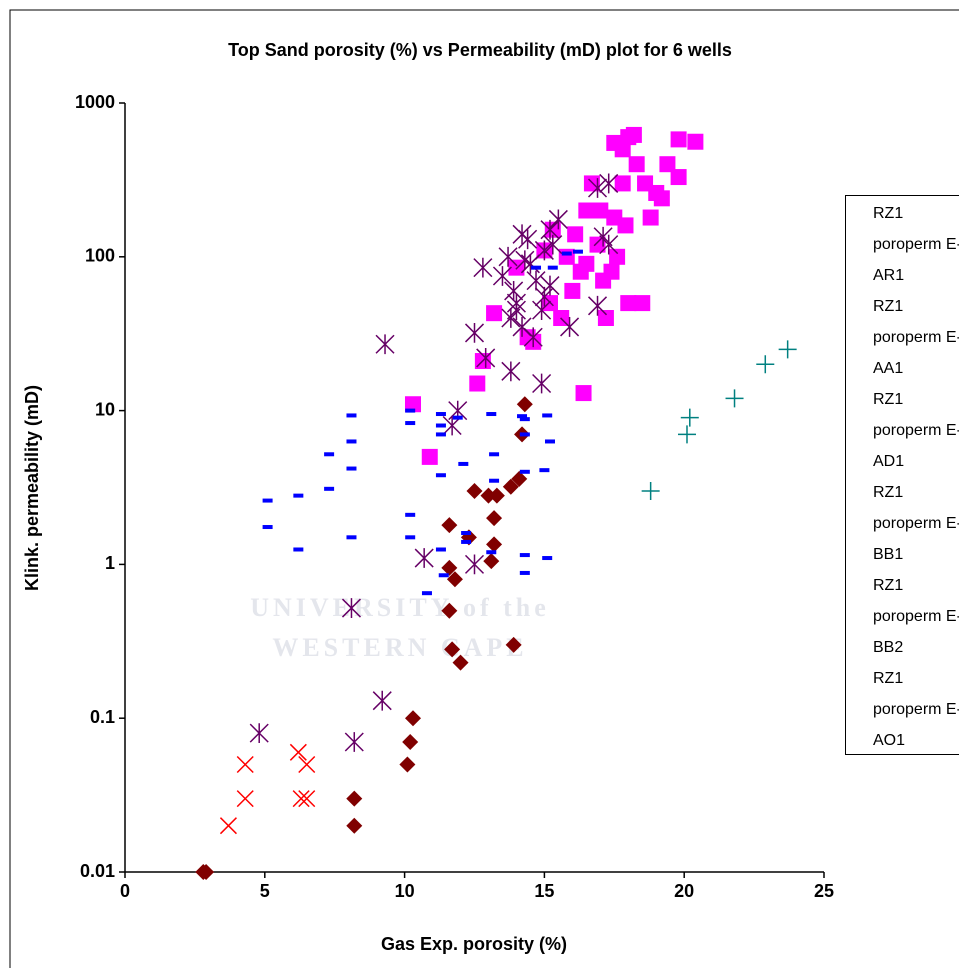  I want to click on legend-label: RZ1 poroperm E-BB2, so click(916, 616).